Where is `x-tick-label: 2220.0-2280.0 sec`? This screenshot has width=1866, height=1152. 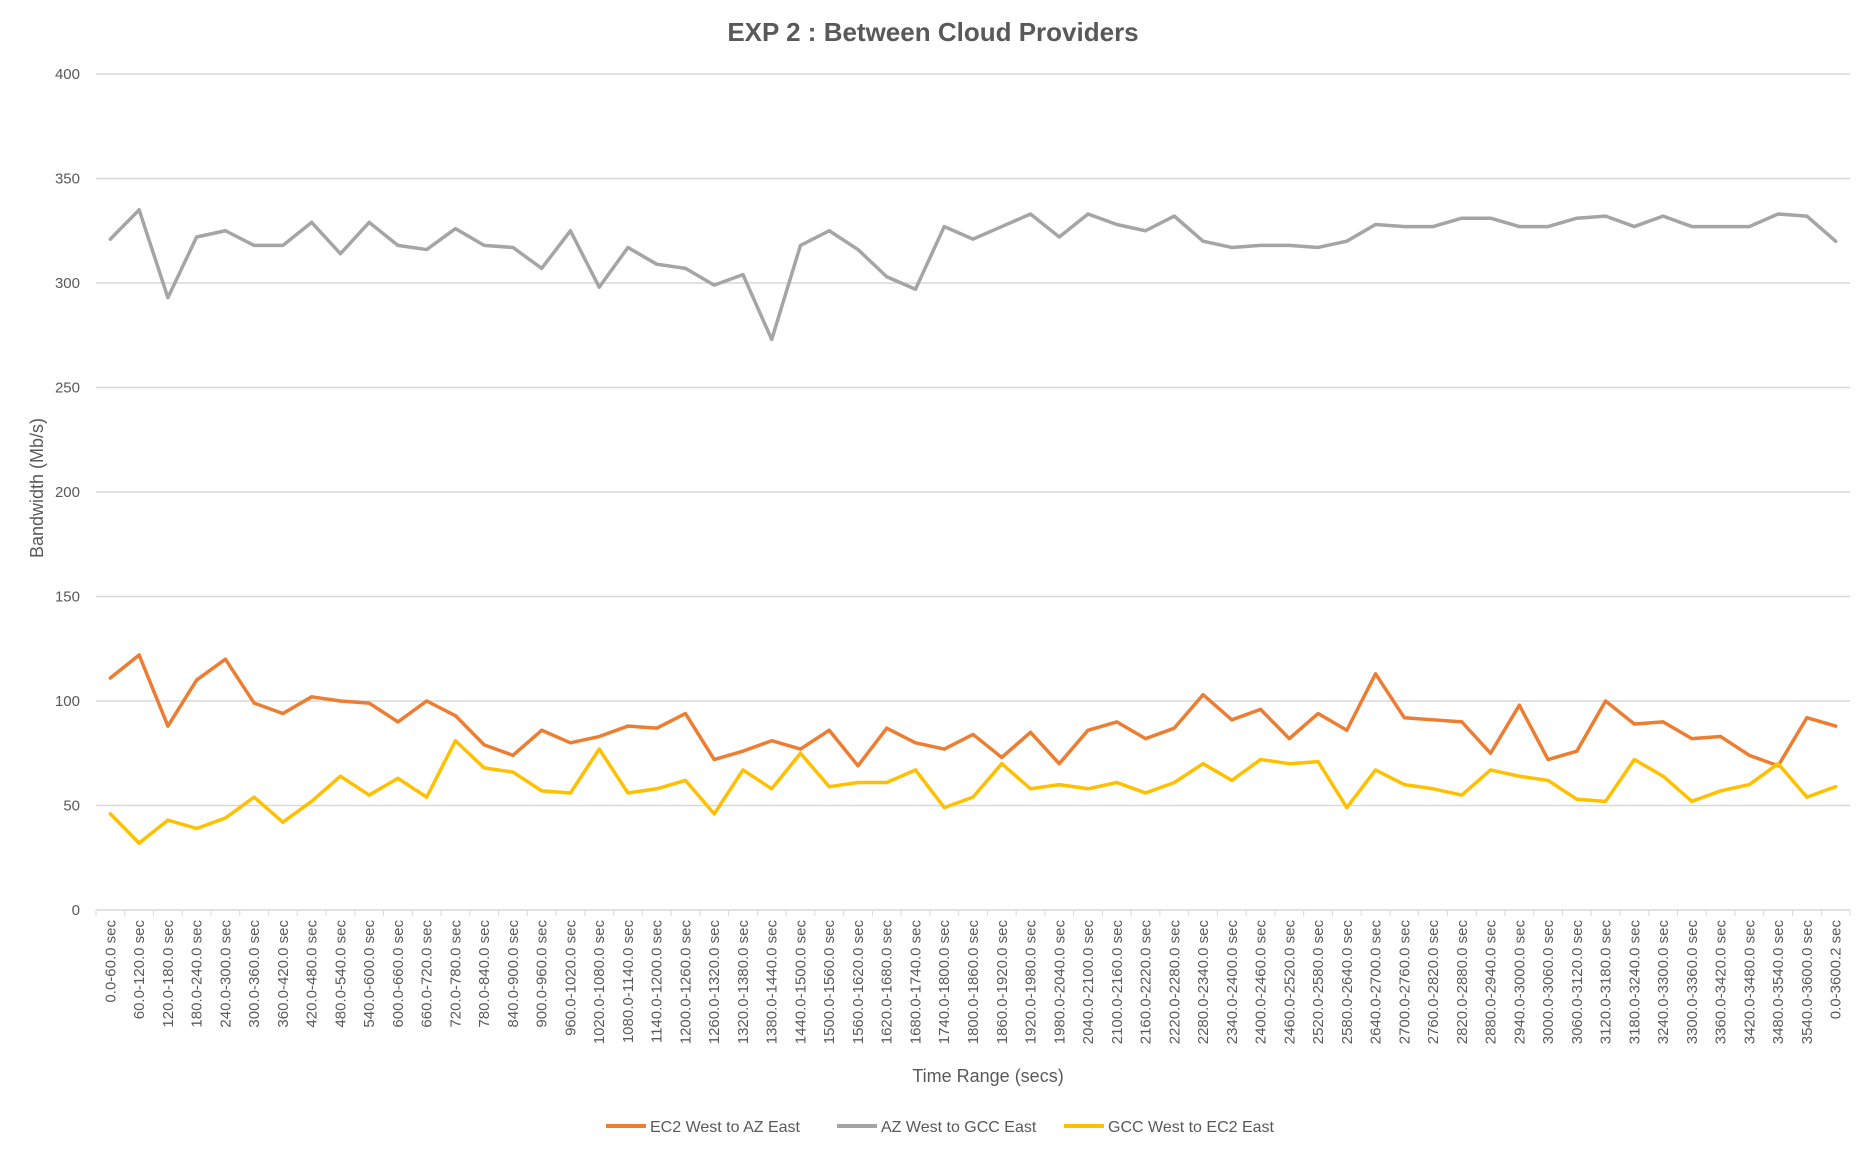
x-tick-label: 2220.0-2280.0 sec is located at coordinates (1174, 982).